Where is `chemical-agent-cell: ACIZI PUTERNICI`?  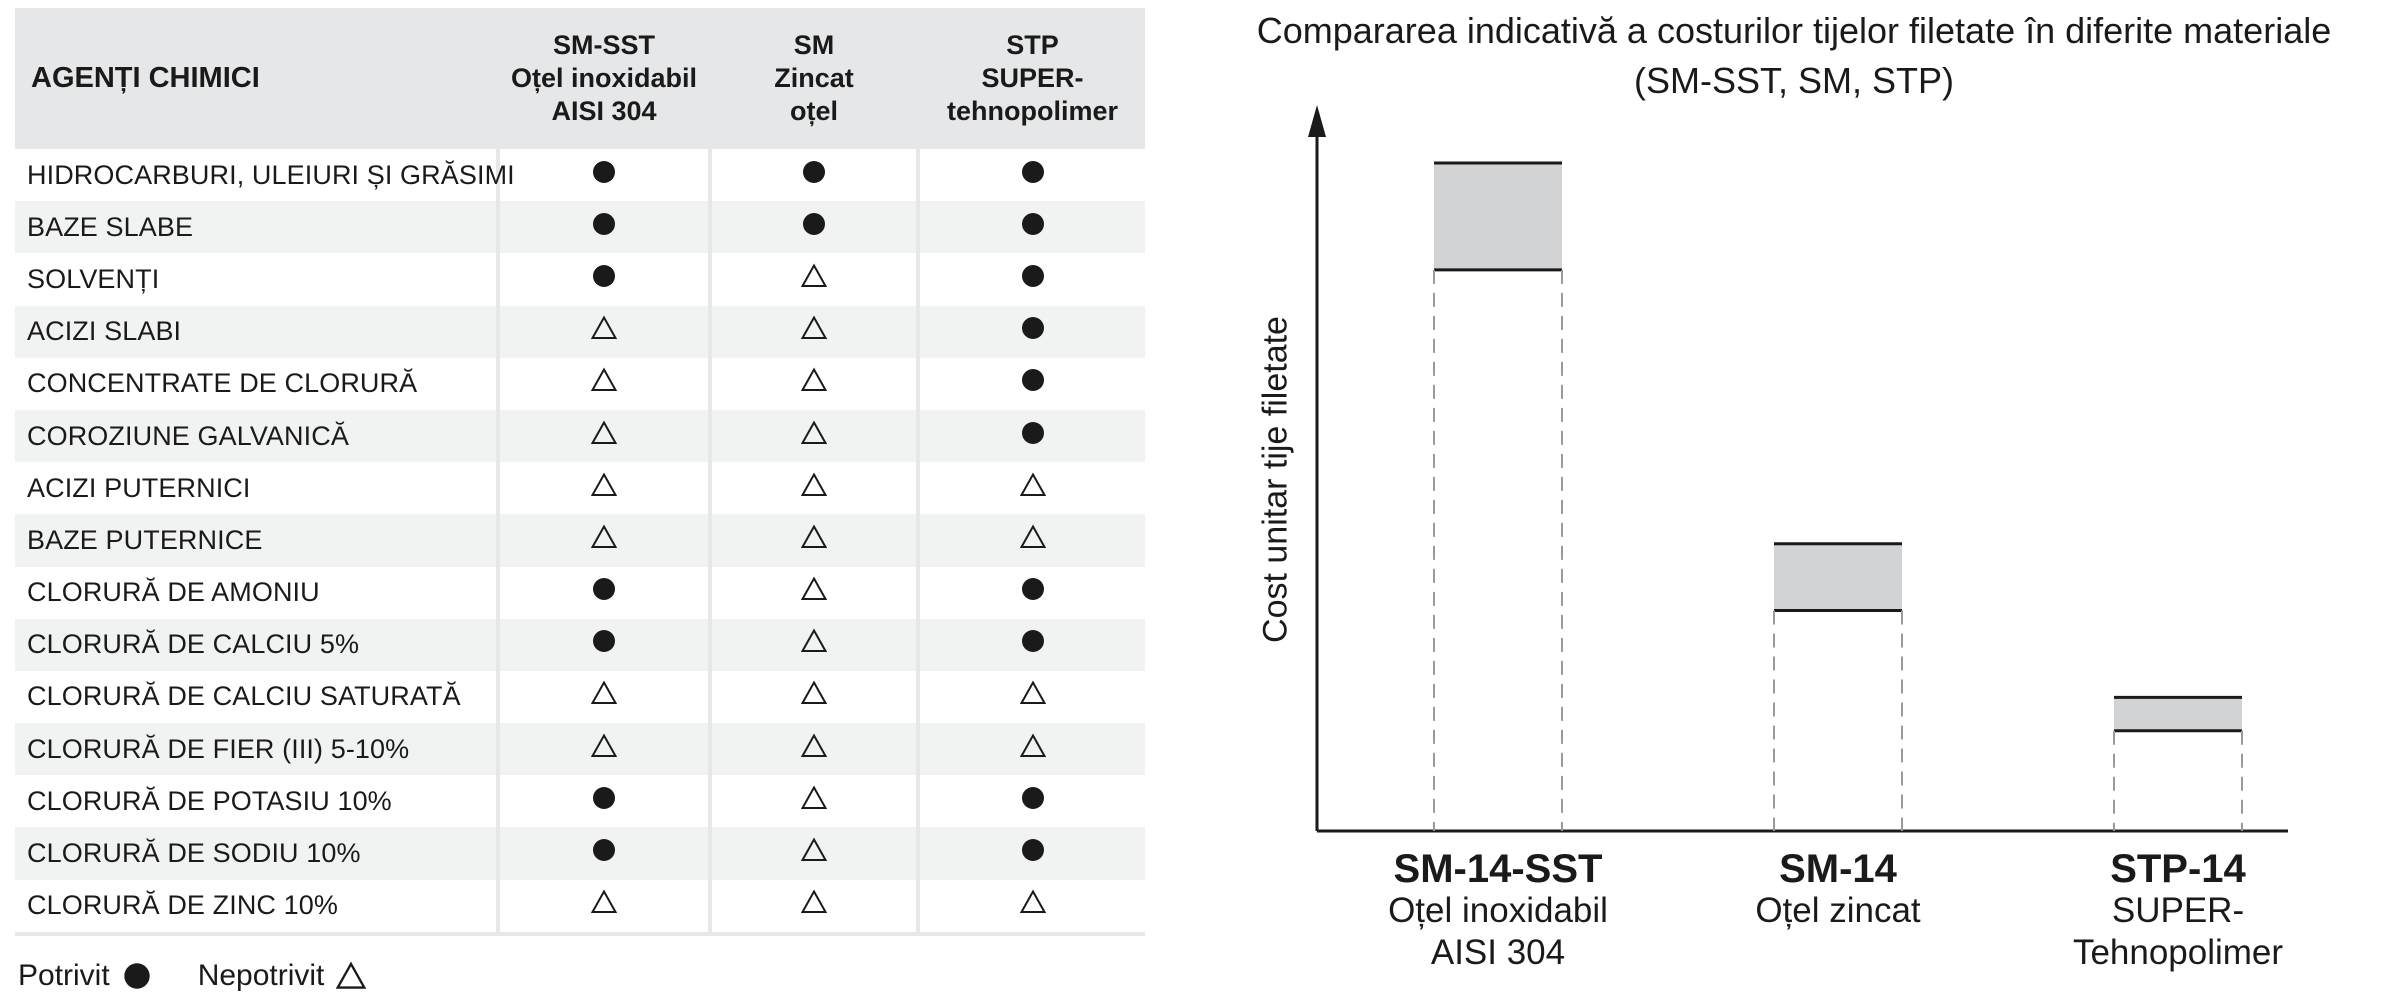
chemical-agent-cell: ACIZI PUTERNICI is located at coordinates (139, 487).